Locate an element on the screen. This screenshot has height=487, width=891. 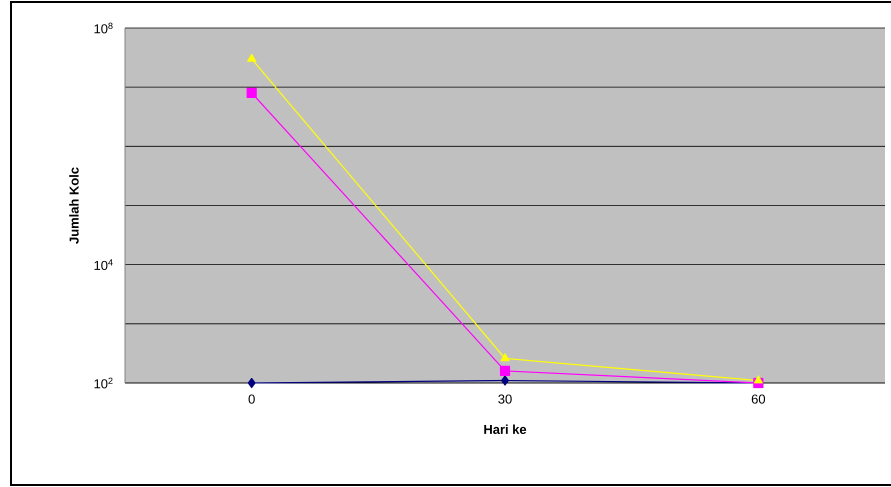
x-tick-label: 0 is located at coordinates (251, 399).